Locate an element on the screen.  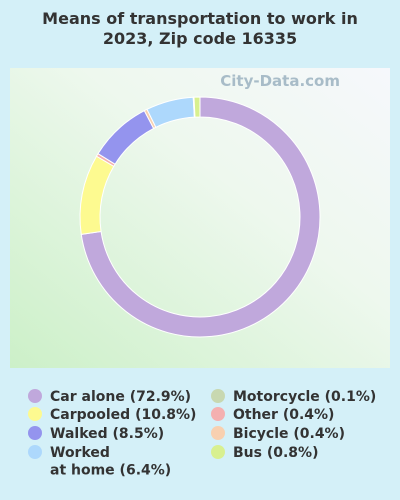
legend-label: Carpooled (10.8%) is located at coordinates (123, 415).